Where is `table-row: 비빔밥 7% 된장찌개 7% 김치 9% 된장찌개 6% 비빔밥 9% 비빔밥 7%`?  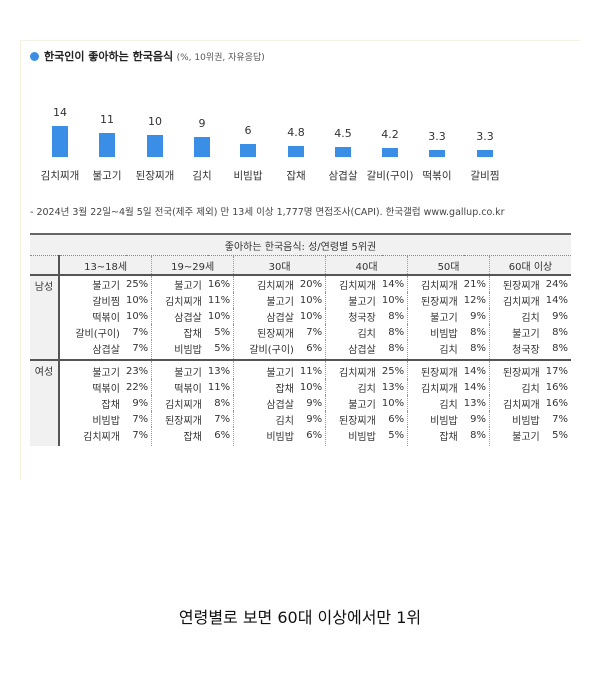 table-row: 비빔밥 7% 된장찌개 7% 김치 9% 된장찌개 6% 비빔밥 9% 비빔밥 7% is located at coordinates (300, 419).